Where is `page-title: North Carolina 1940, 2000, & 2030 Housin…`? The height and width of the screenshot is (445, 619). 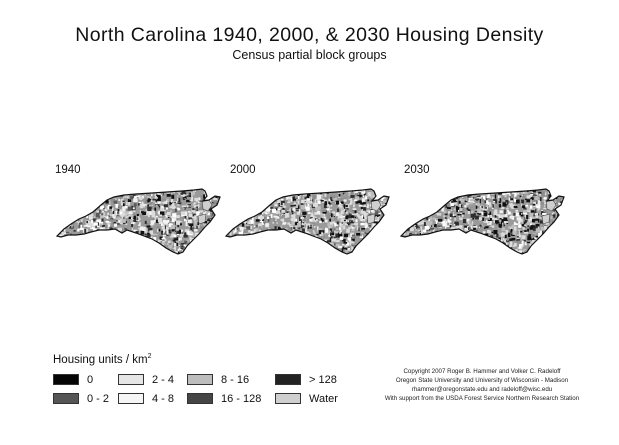
page-title: North Carolina 1940, 2000, & 2030 Housin… is located at coordinates (309, 35).